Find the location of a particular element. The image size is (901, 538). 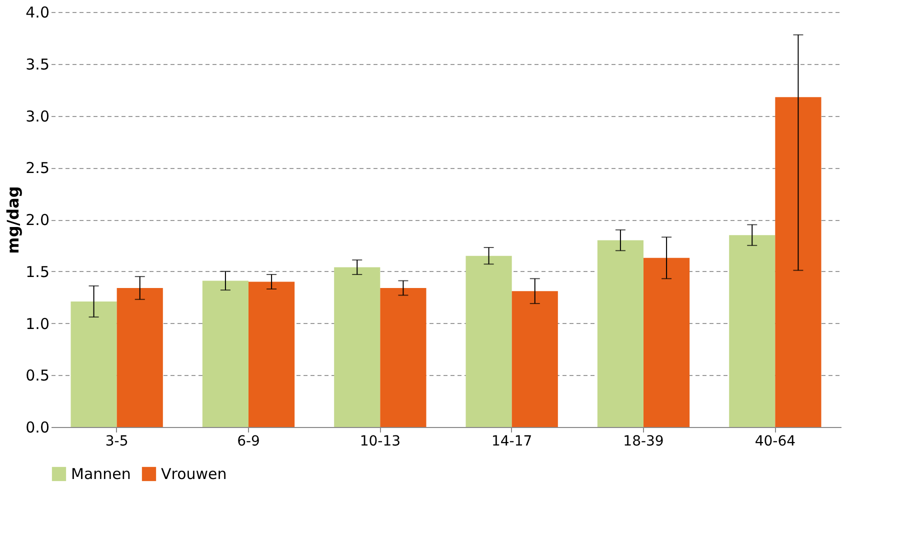

x-tick-label: 40-64 is located at coordinates (775, 442).